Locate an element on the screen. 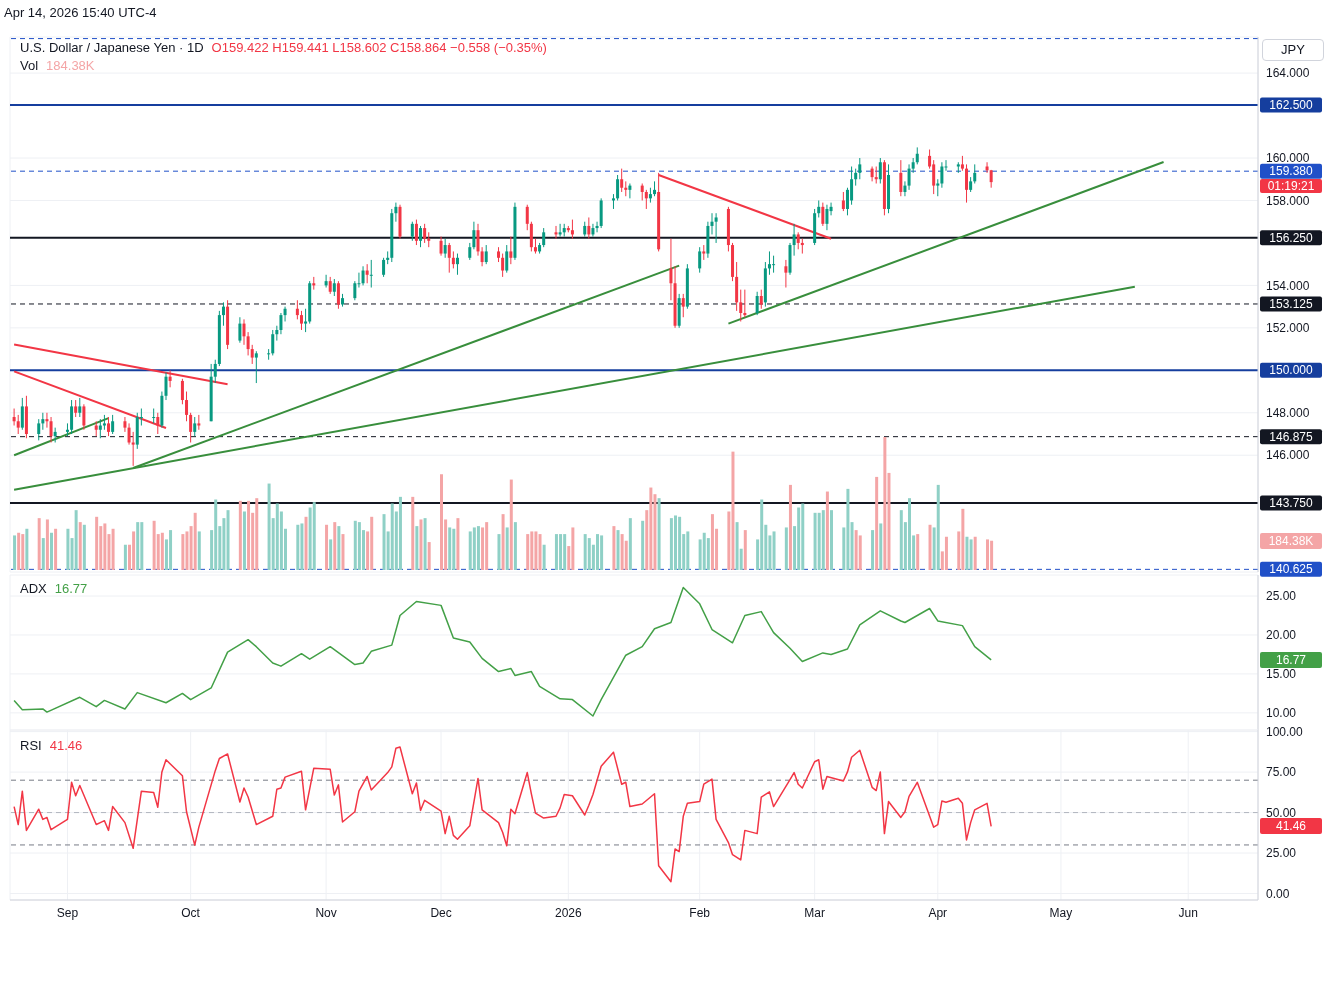 The width and height of the screenshot is (1343, 996). y-tick-label: 160.000 is located at coordinates (1288, 158).